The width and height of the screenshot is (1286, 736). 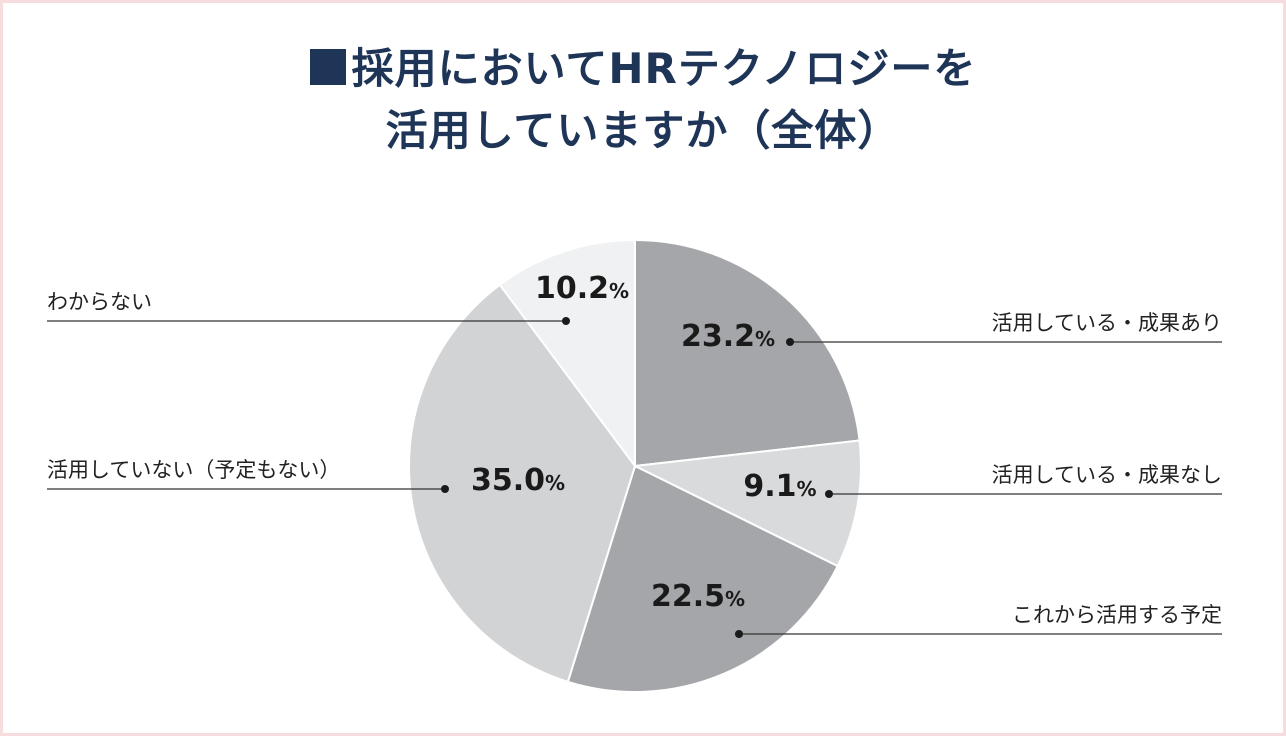 I want to click on slice-label-2: 活用している・成果なし, so click(x=1107, y=475).